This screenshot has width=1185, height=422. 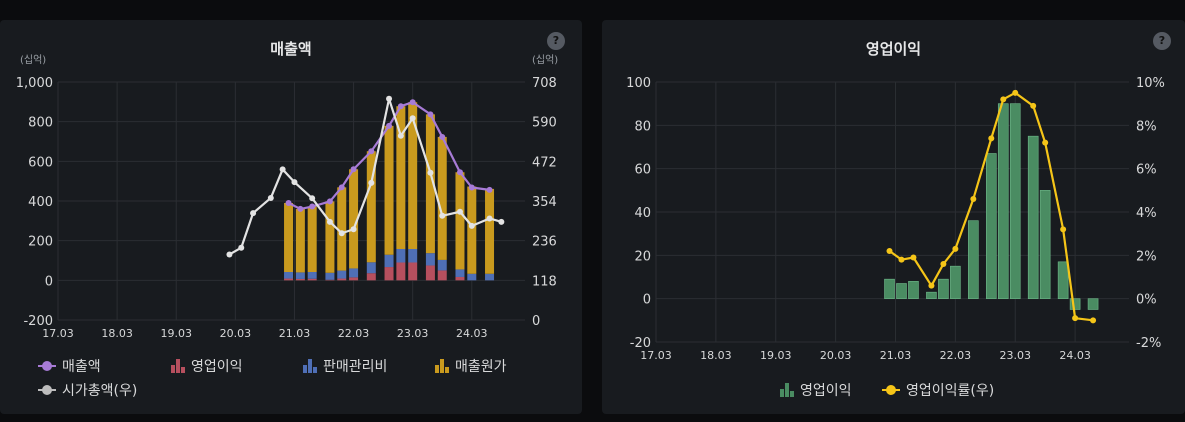 I want to click on y-right-tick-label: 708, so click(x=544, y=83).